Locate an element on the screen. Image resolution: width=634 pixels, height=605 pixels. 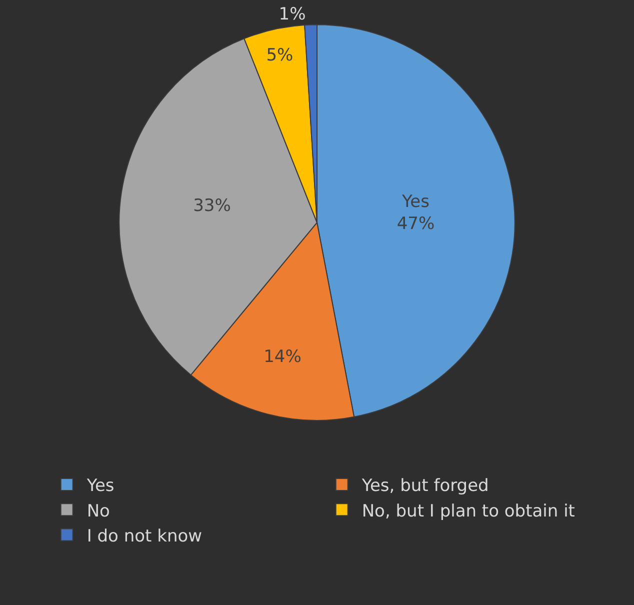
legend-label: Yes, but forged is located at coordinates (424, 486).